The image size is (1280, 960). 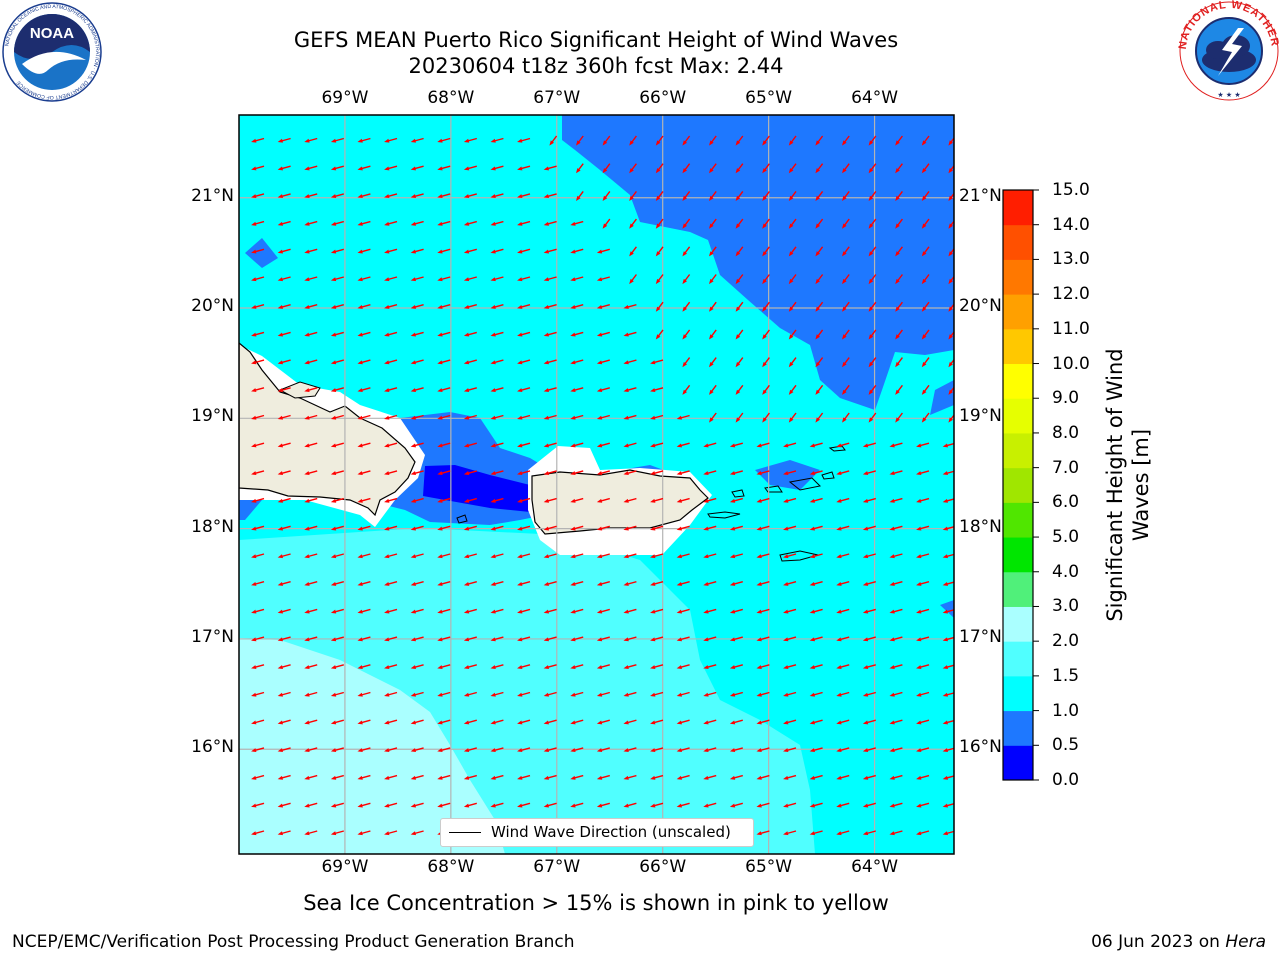 What do you see at coordinates (875, 98) in the screenshot?
I see `lon-label-top: 64°W` at bounding box center [875, 98].